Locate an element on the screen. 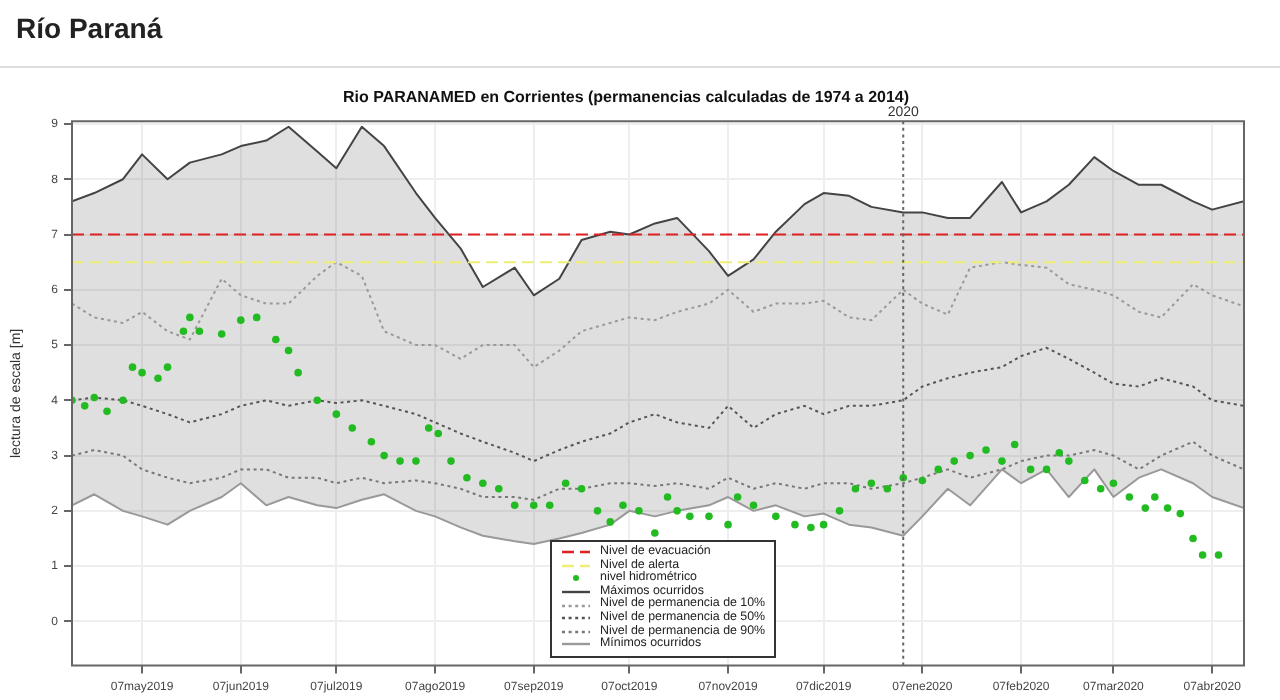 This screenshot has height=700, width=1280. chart-title: Río Paraná is located at coordinates (89, 28).